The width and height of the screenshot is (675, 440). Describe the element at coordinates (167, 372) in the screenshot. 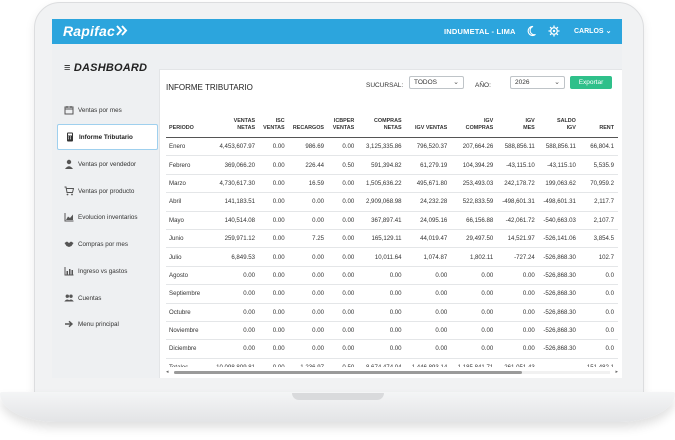

I see `scroll-left-arrow-icon: ◂` at that location.